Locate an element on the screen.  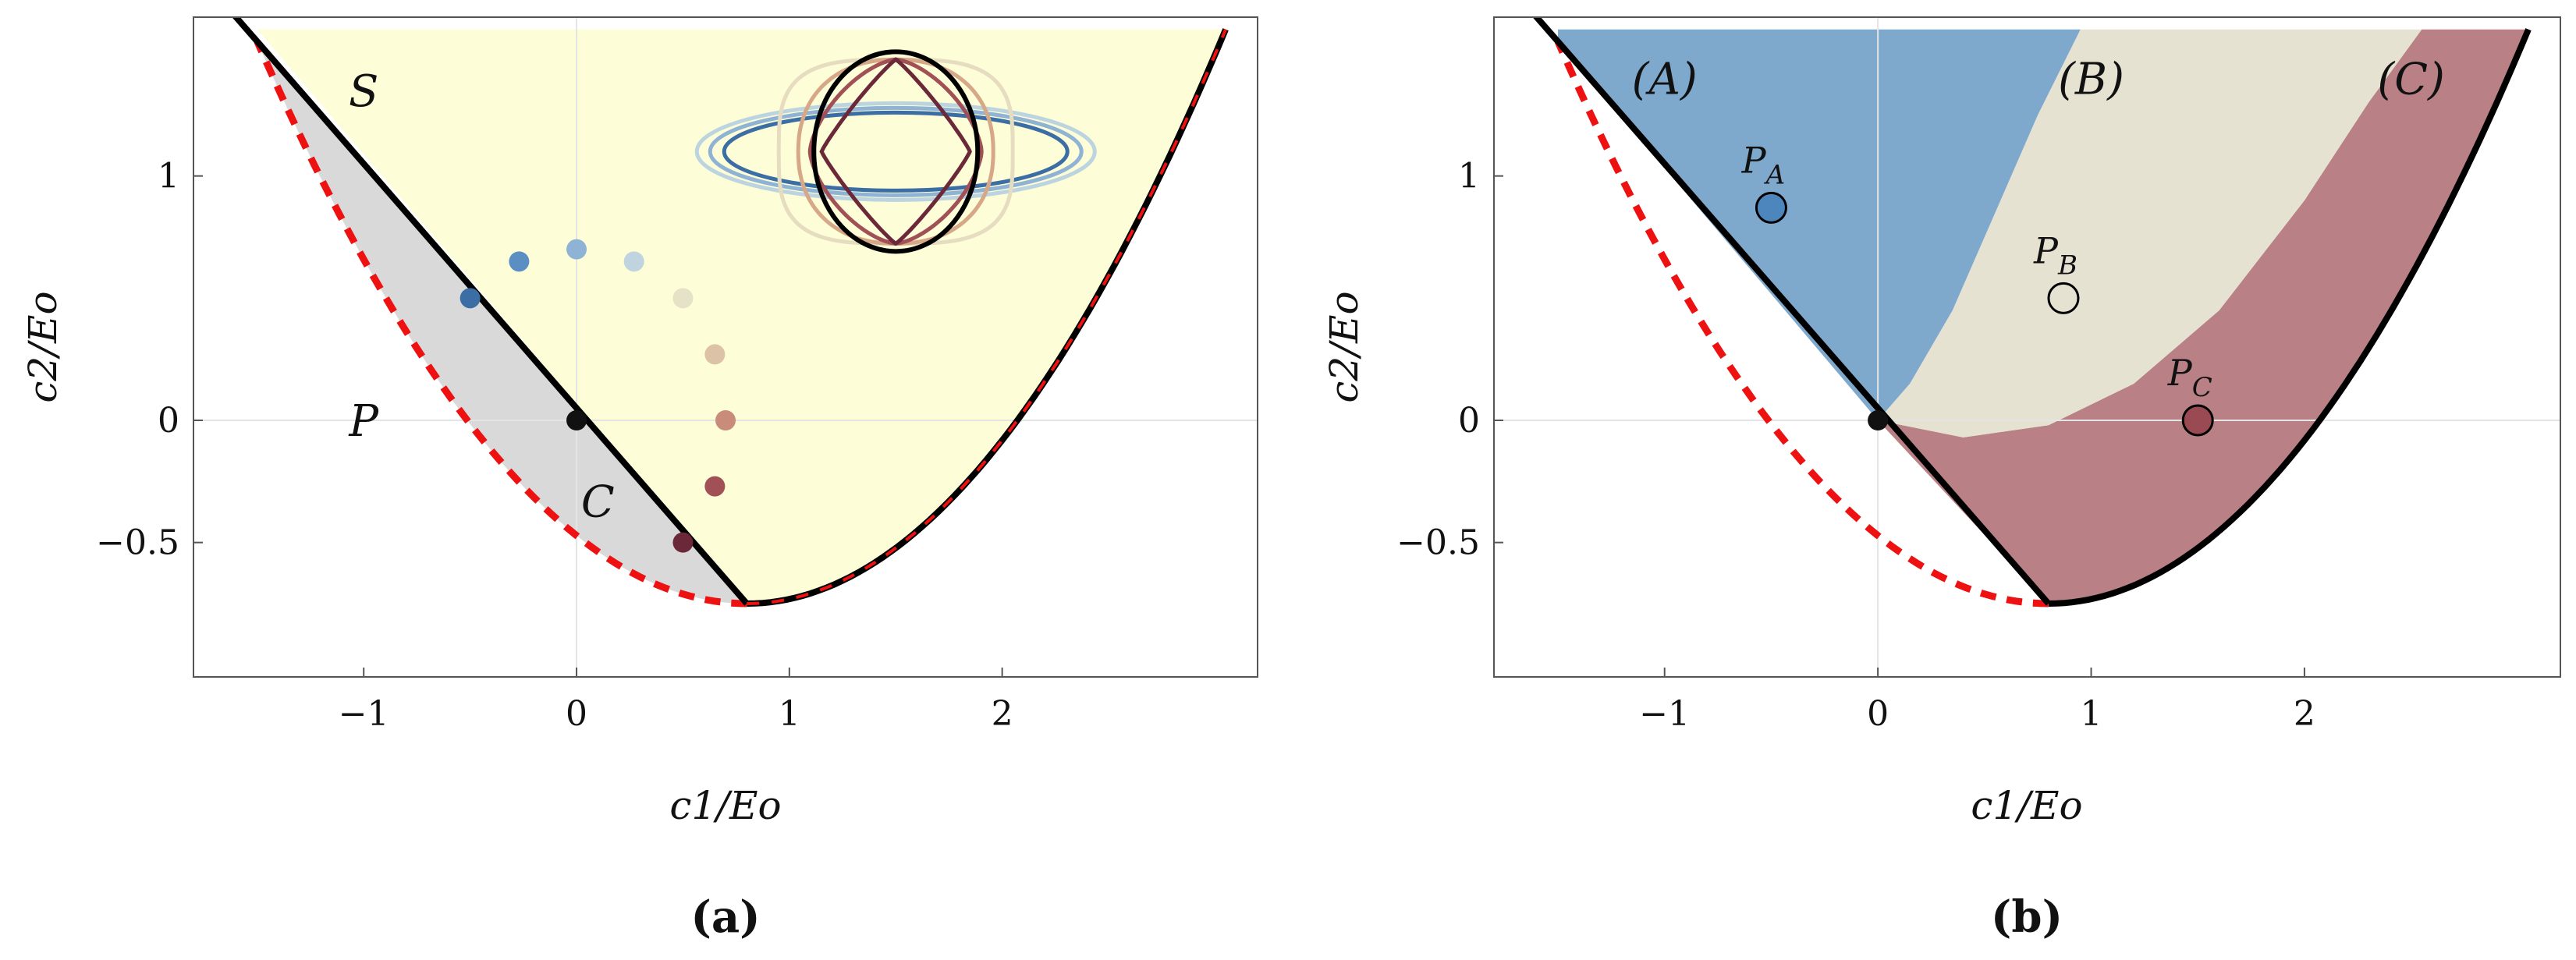
panel-a-y-axis-label: c2/Eo is located at coordinates (43, 346).